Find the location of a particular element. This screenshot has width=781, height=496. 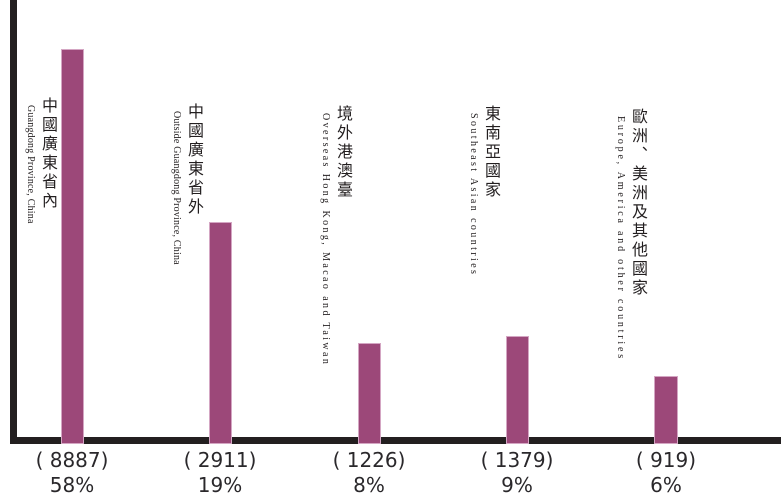

count-label: ( 1379) is located at coordinates (517, 460).